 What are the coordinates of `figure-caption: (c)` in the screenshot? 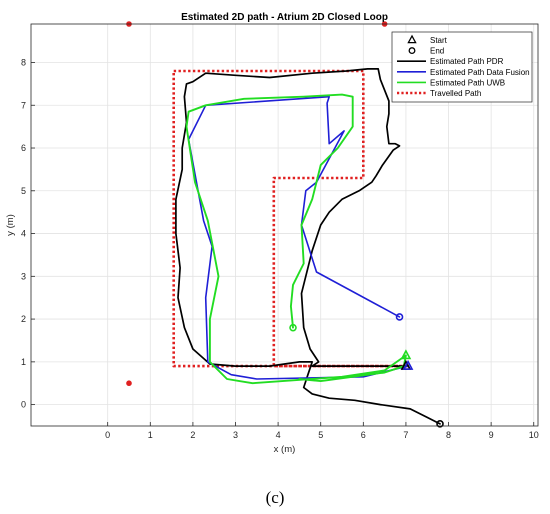 It's located at (275, 497).